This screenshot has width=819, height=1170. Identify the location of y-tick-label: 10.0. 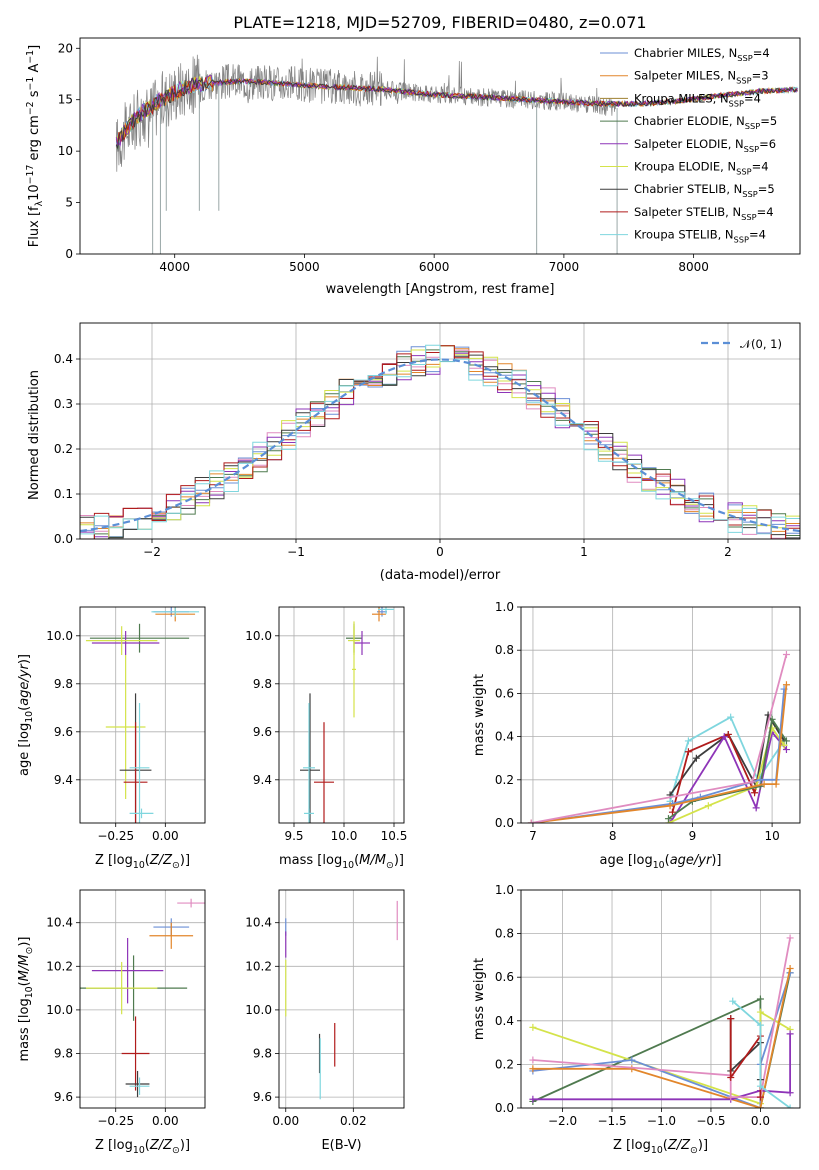
(258, 636).